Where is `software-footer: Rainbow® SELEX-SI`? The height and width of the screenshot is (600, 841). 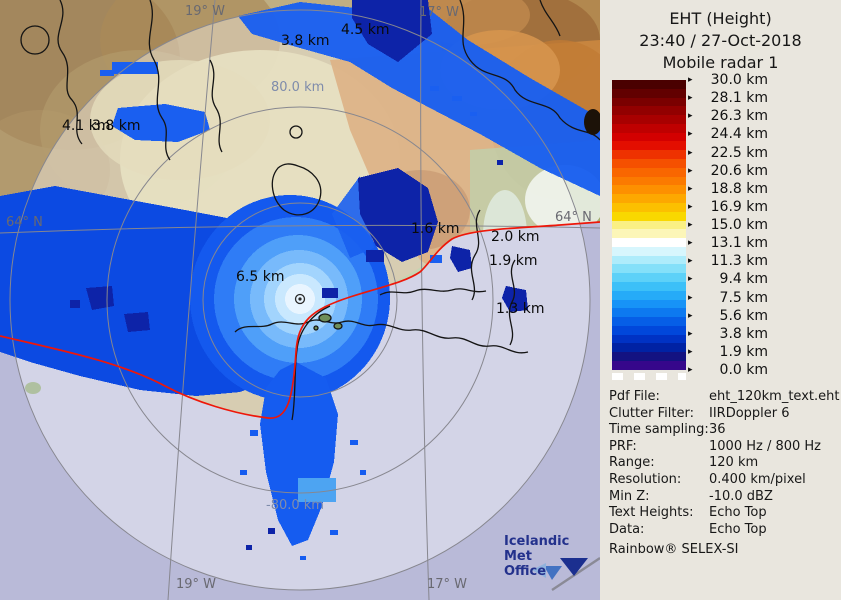
software-footer: Rainbow® SELEX-SI is located at coordinates (674, 549).